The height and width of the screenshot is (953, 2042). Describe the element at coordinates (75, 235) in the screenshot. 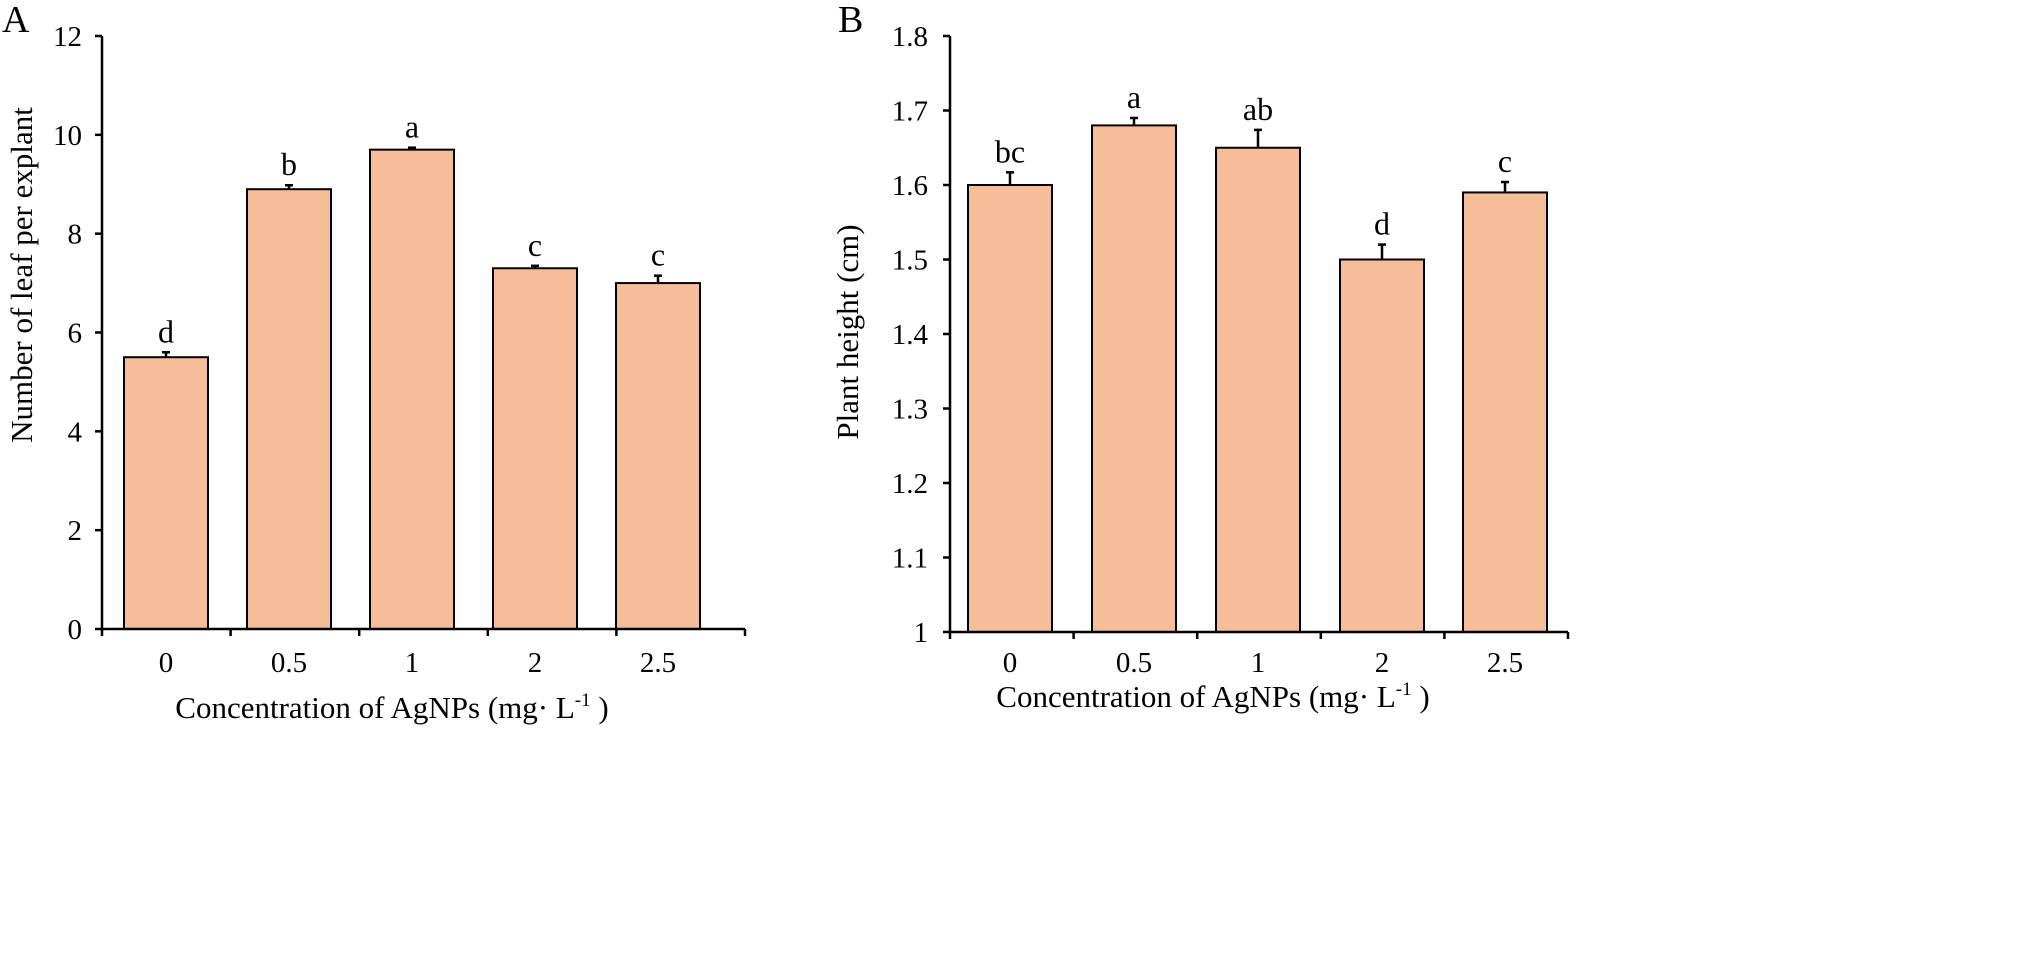

I see `panel-a-y-tick-label-4: 8` at that location.